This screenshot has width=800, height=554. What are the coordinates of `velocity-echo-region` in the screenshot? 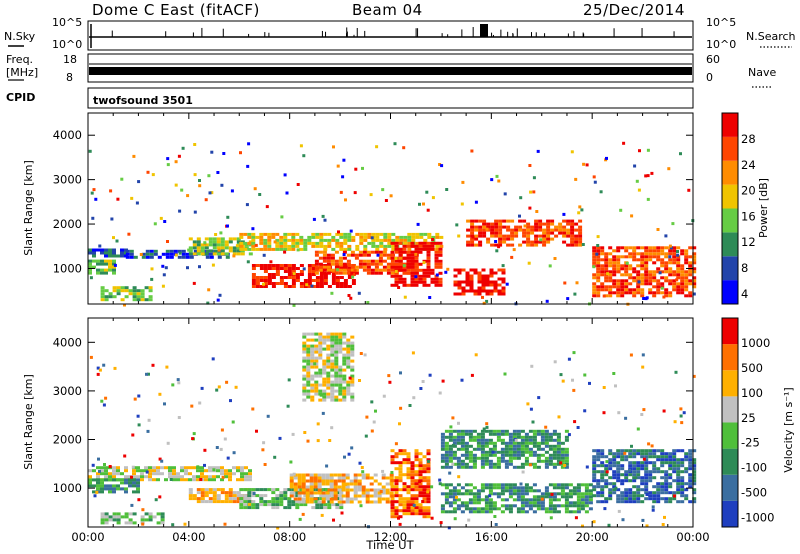 It's located at (504, 449).